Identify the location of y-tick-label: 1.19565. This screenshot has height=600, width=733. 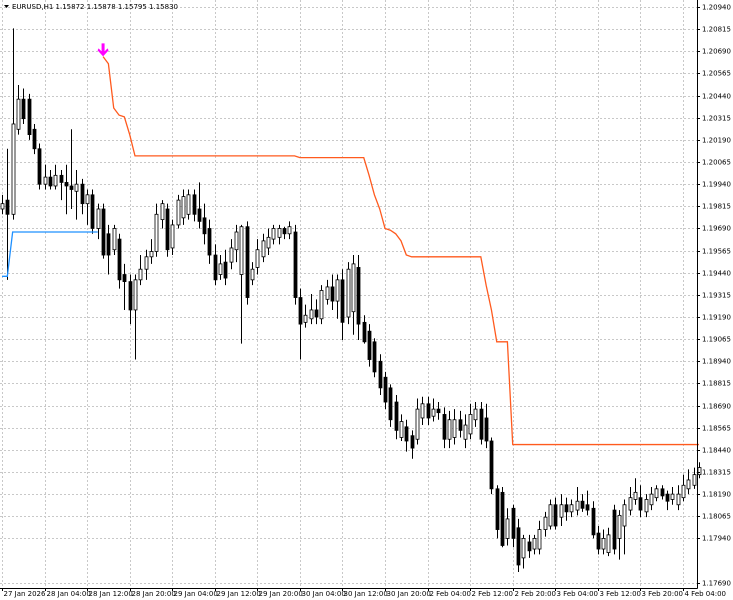
(716, 252).